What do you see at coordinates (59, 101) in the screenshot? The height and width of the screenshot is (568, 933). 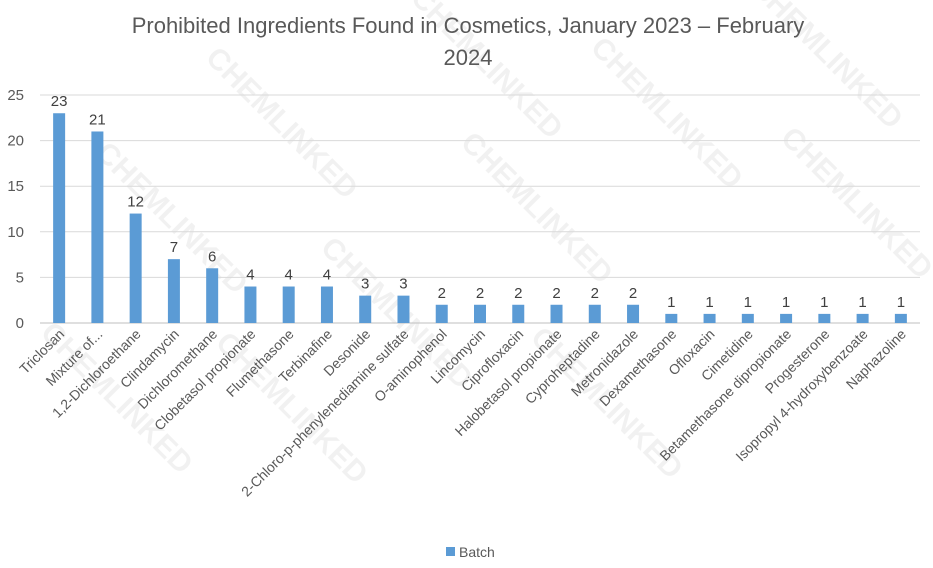 I see `data-label: 23` at bounding box center [59, 101].